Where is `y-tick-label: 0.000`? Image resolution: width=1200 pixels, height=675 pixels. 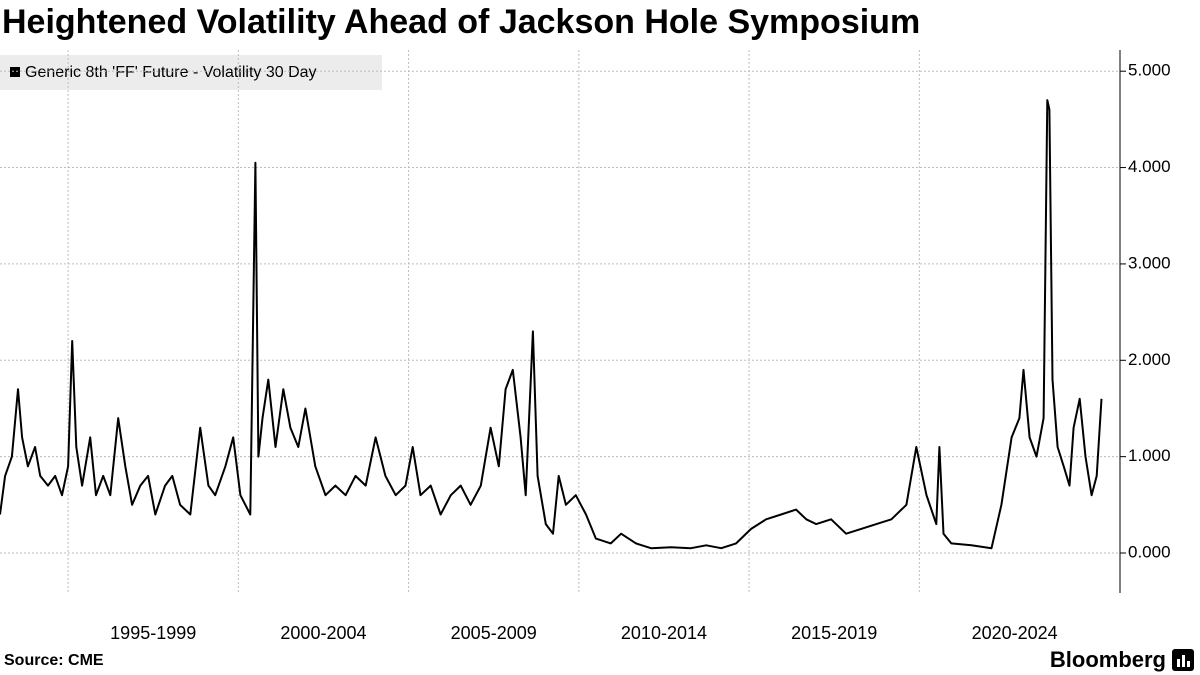 y-tick-label: 0.000 is located at coordinates (1149, 551).